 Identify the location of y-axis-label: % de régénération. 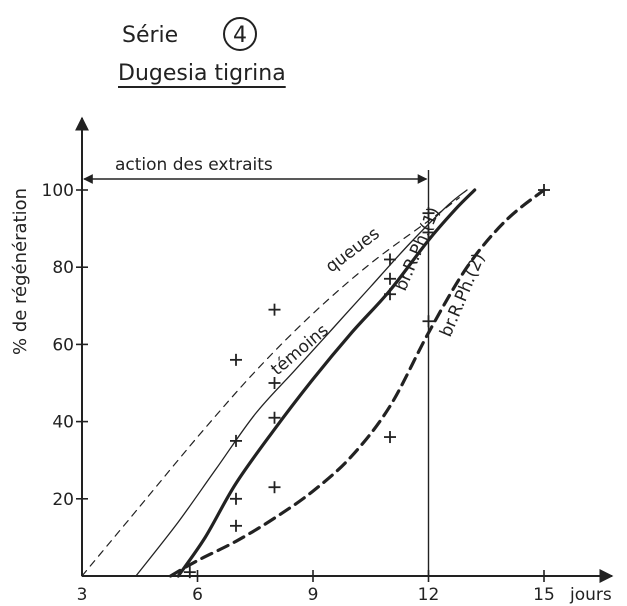
(20, 271).